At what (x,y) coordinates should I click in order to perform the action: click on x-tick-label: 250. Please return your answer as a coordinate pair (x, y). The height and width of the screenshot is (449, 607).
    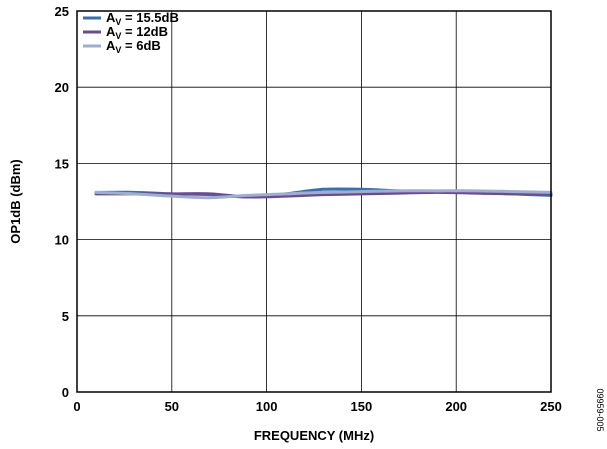
    Looking at the image, I should click on (551, 406).